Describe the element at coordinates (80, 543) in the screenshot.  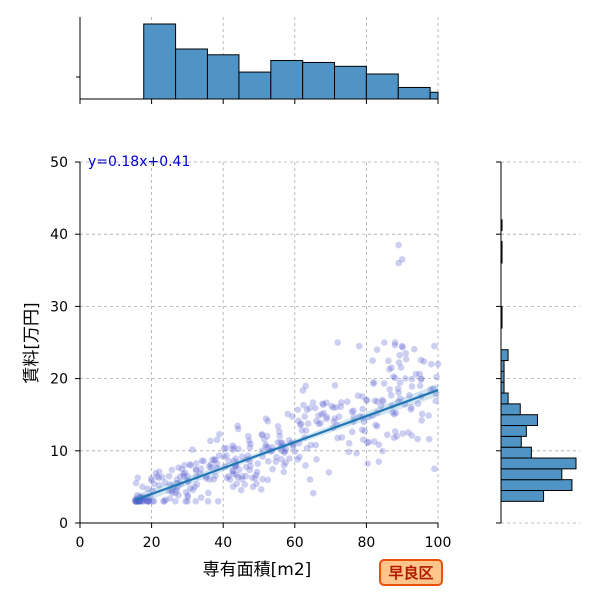
I see `x-tick-label: 0` at that location.